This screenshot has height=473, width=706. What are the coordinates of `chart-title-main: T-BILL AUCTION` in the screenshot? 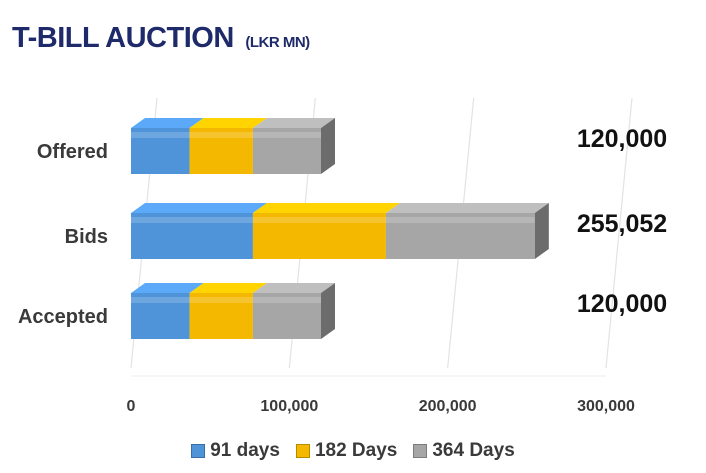 It's located at (123, 38).